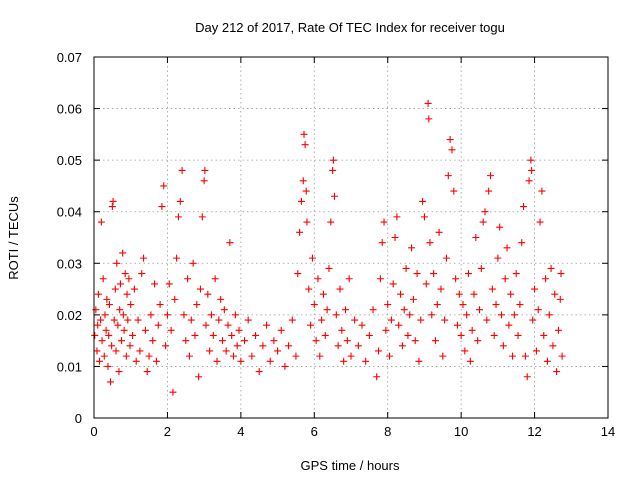  Describe the element at coordinates (461, 431) in the screenshot. I see `x-tick-label: 10` at that location.